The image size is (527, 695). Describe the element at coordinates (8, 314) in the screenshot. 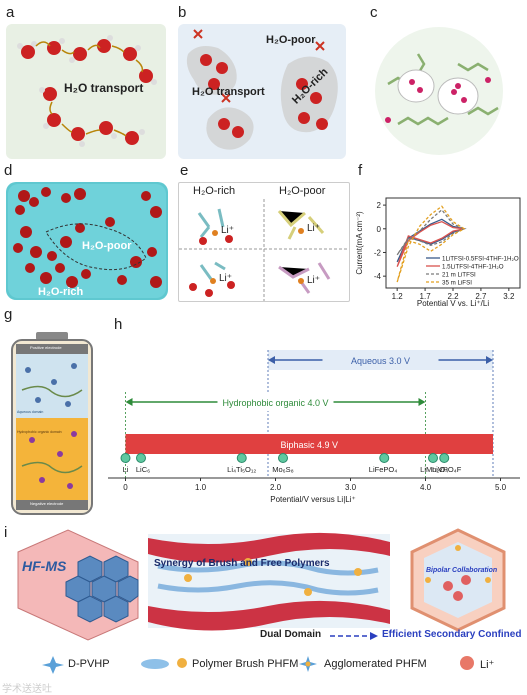

I see `panel-g-label: g` at that location.